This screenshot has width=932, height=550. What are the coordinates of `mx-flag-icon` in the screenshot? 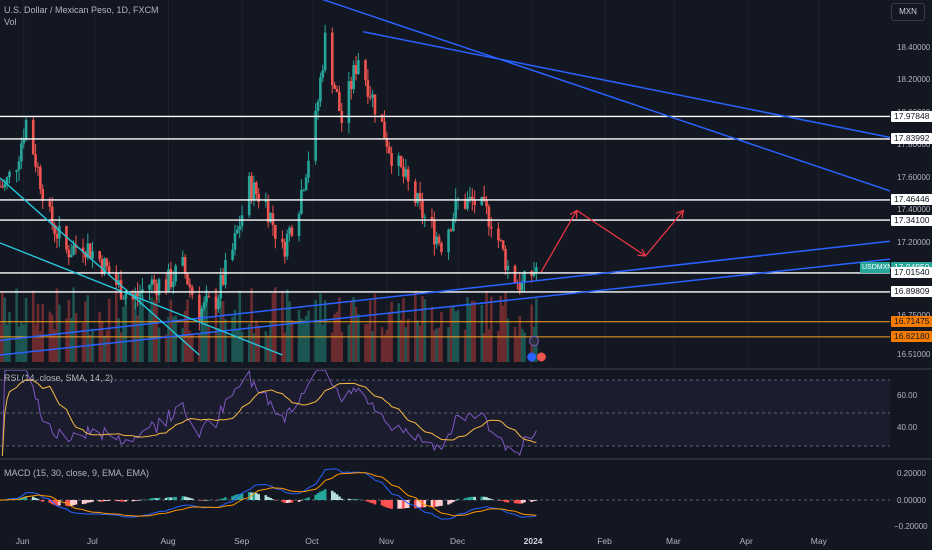 It's located at (541, 357).